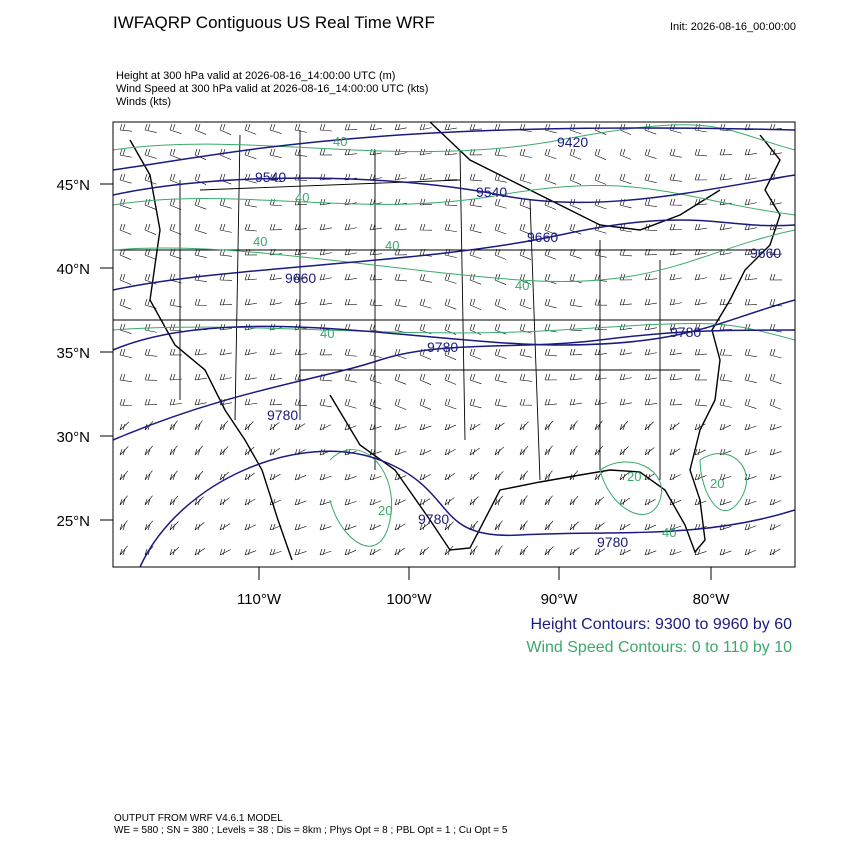 The image size is (850, 850). I want to click on lon-label: 100°W, so click(409, 599).